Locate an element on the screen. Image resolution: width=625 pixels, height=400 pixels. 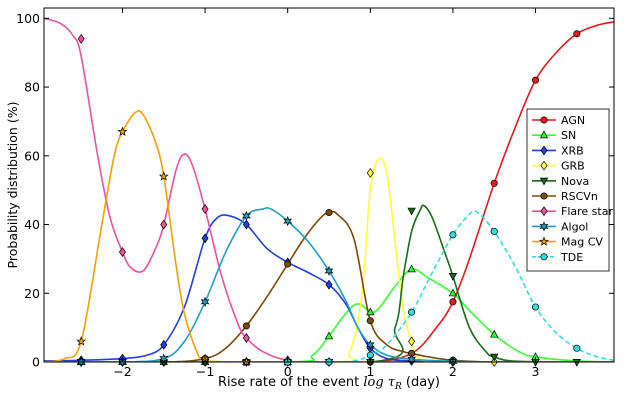
legend-label-agn: AGN is located at coordinates (573, 120).